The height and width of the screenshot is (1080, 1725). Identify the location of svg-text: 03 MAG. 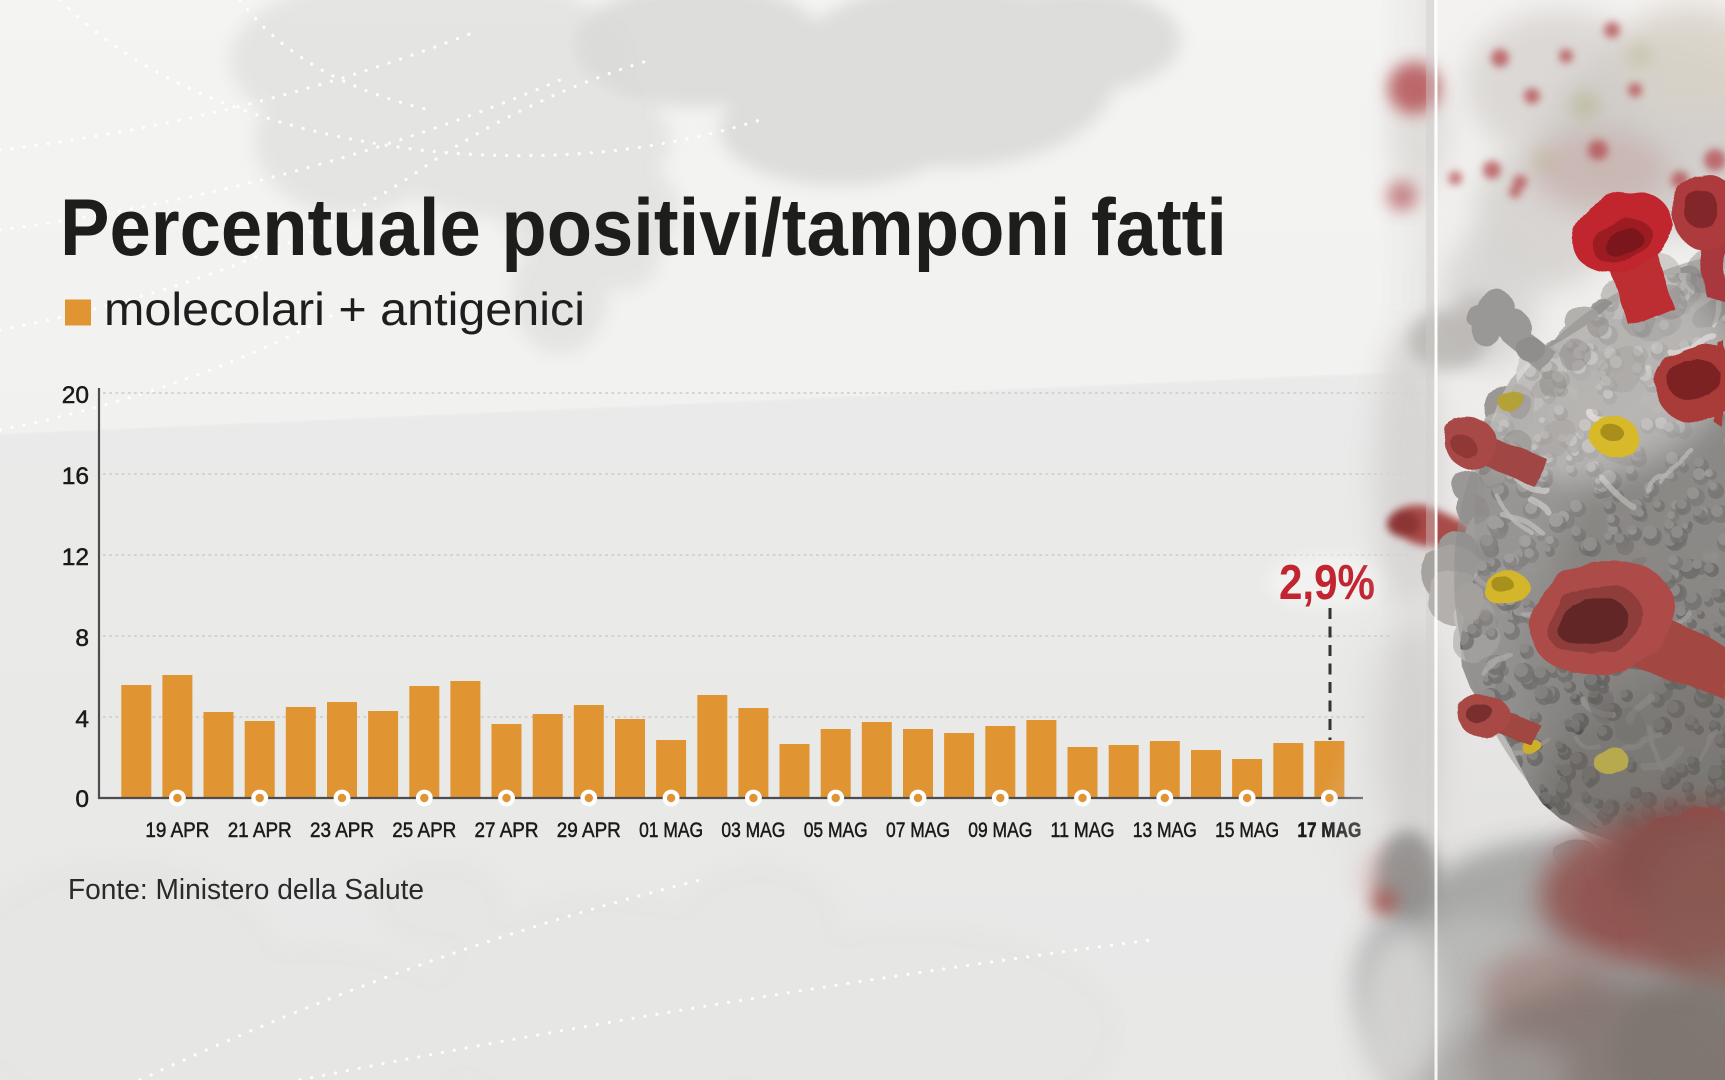
(753, 830).